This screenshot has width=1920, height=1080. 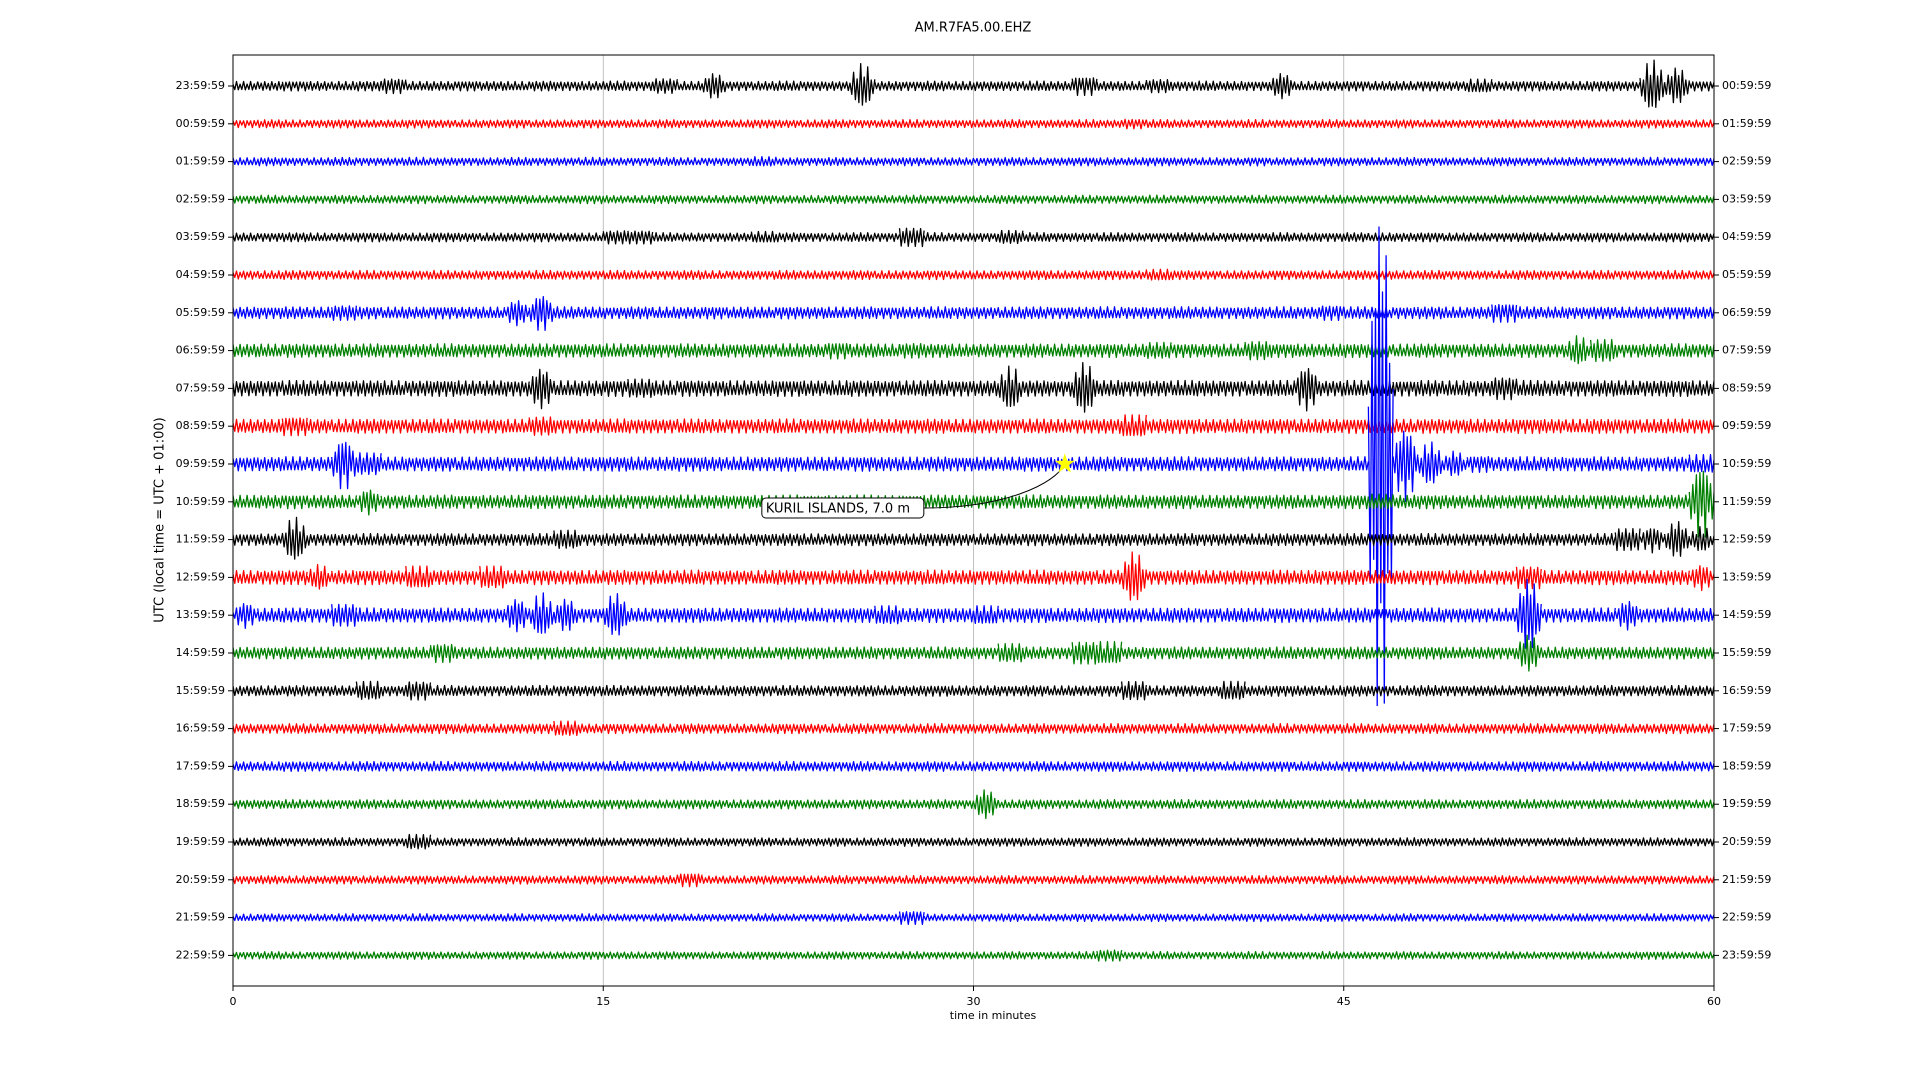 What do you see at coordinates (1746, 274) in the screenshot?
I see `y-tick-label-right: 05:59:59` at bounding box center [1746, 274].